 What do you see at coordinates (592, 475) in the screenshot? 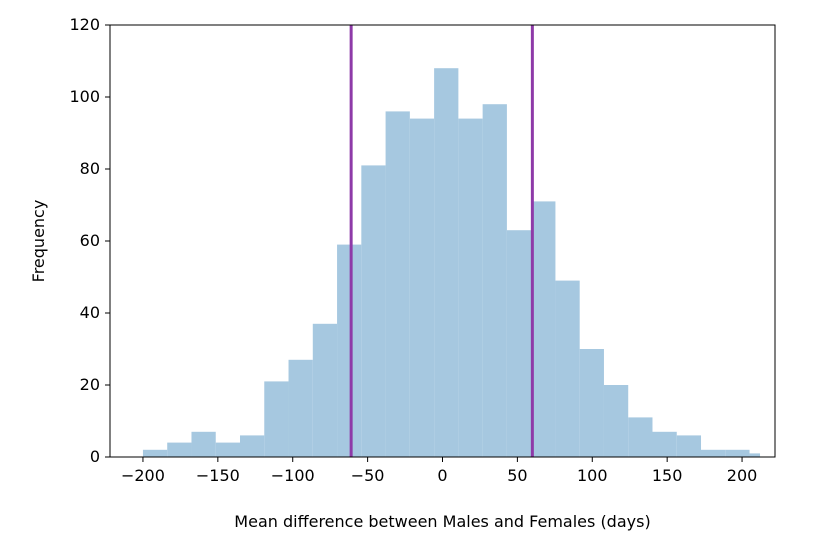
I see `x-tick-label: 100` at bounding box center [592, 475].